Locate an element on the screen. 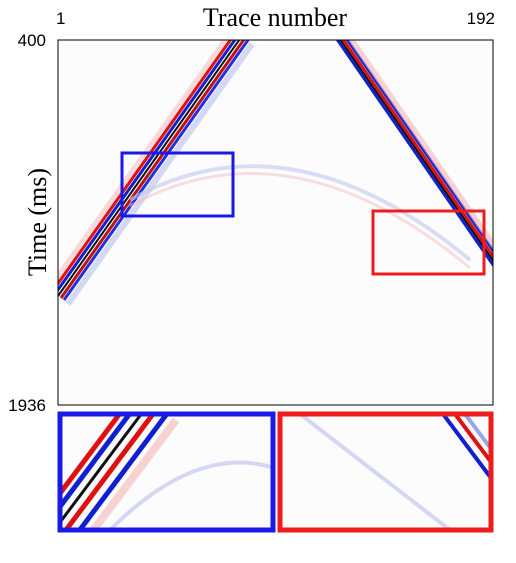 The width and height of the screenshot is (516, 563). y-tick-label: 400 is located at coordinates (32, 40).